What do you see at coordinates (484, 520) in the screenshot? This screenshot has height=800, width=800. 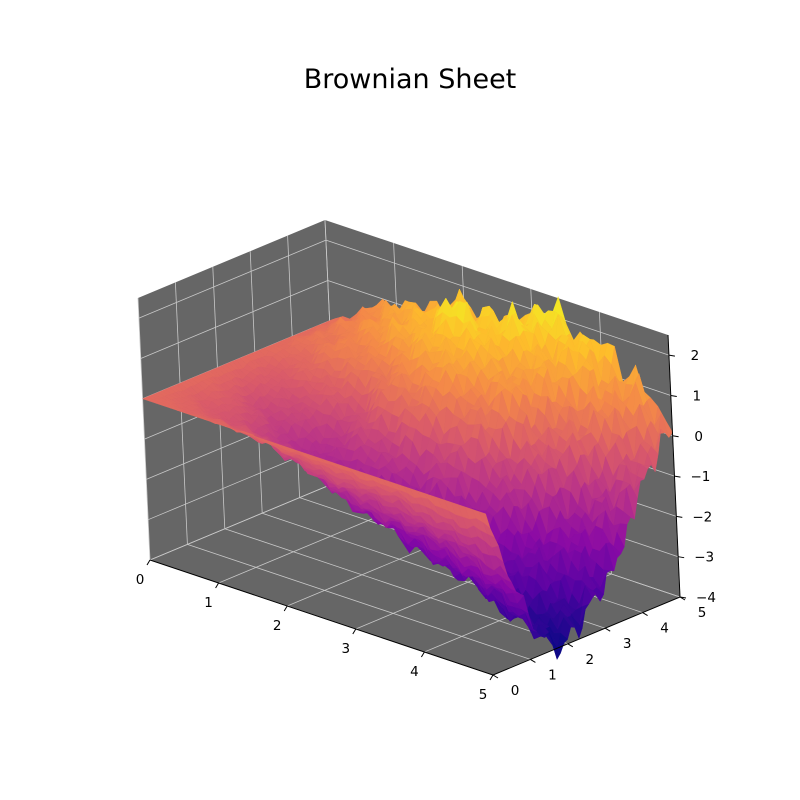 I see `surface-patch` at bounding box center [484, 520].